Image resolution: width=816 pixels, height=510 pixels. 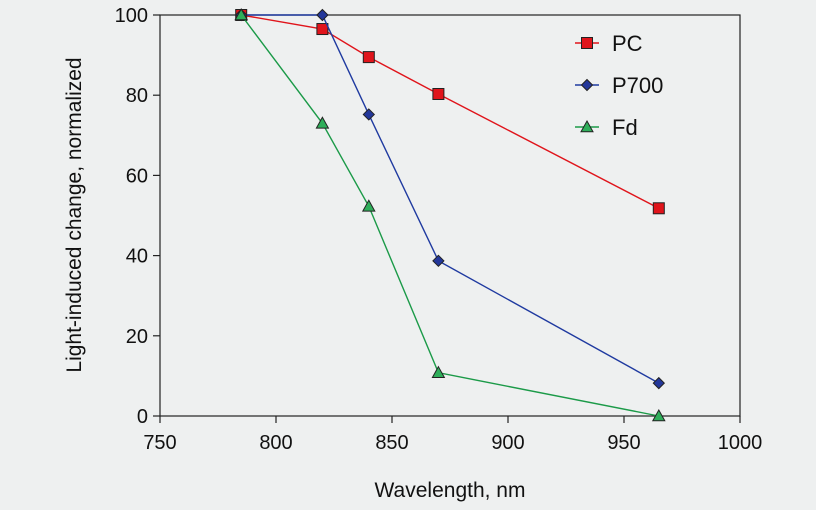 I want to click on y-tick-label: 100, so click(x=131, y=16).